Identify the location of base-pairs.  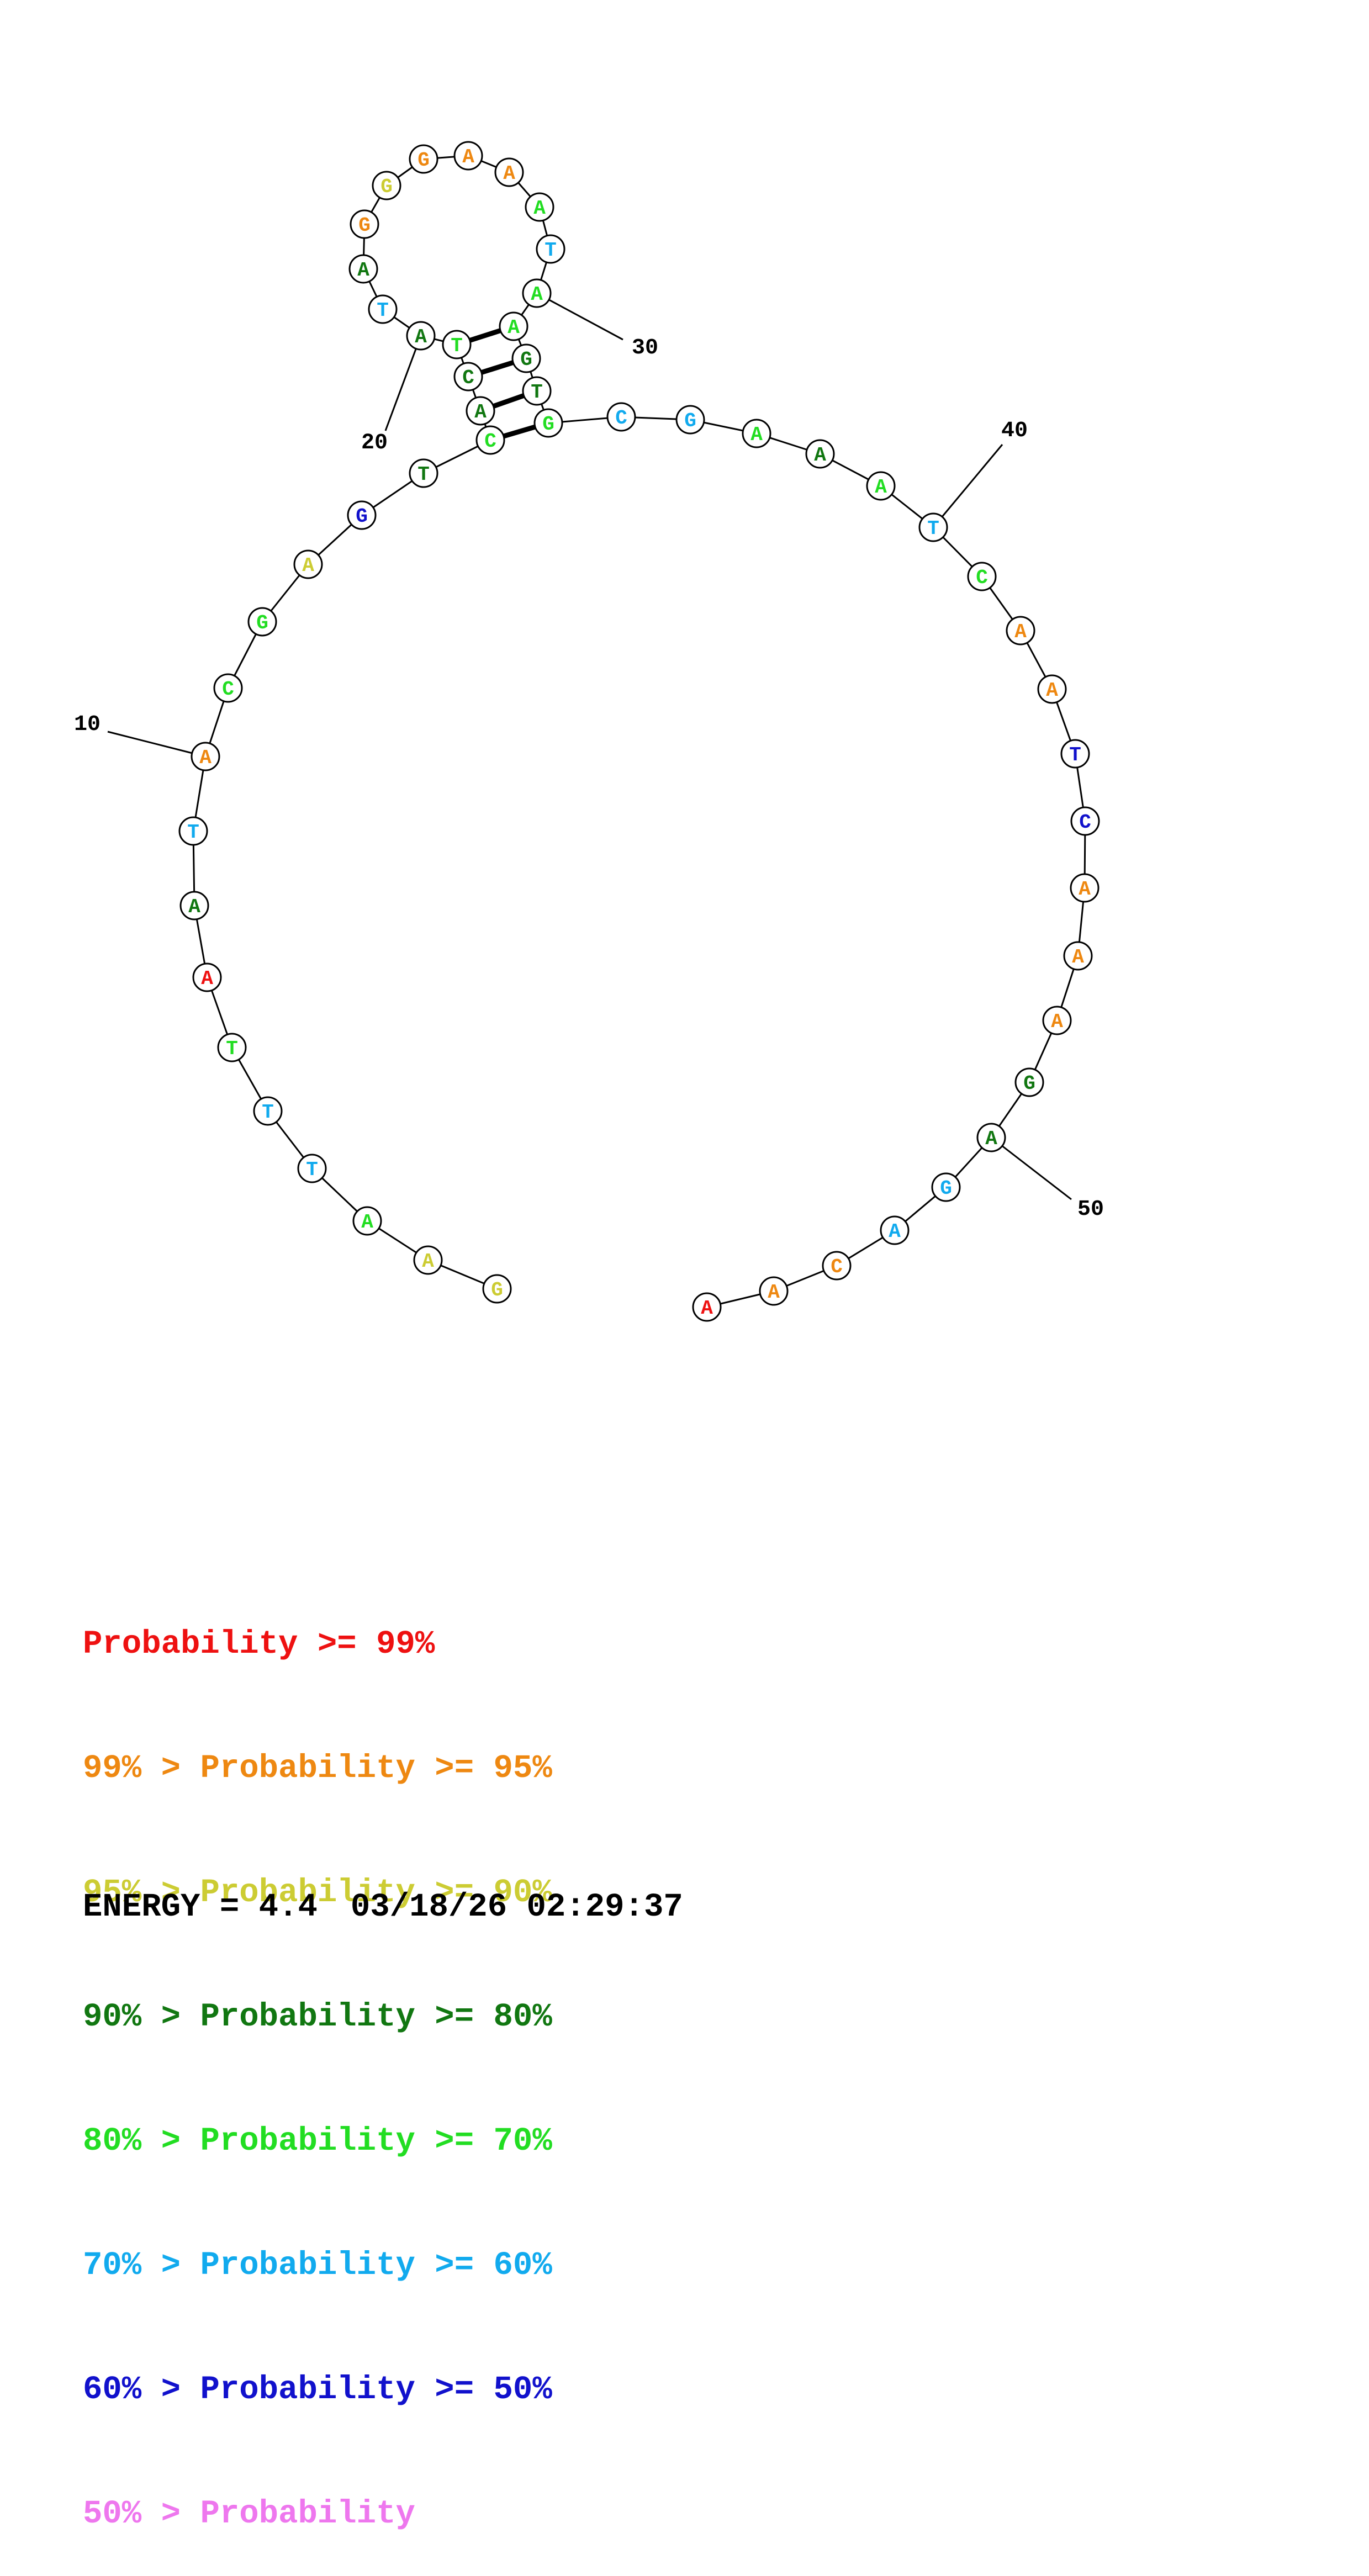
(502, 383).